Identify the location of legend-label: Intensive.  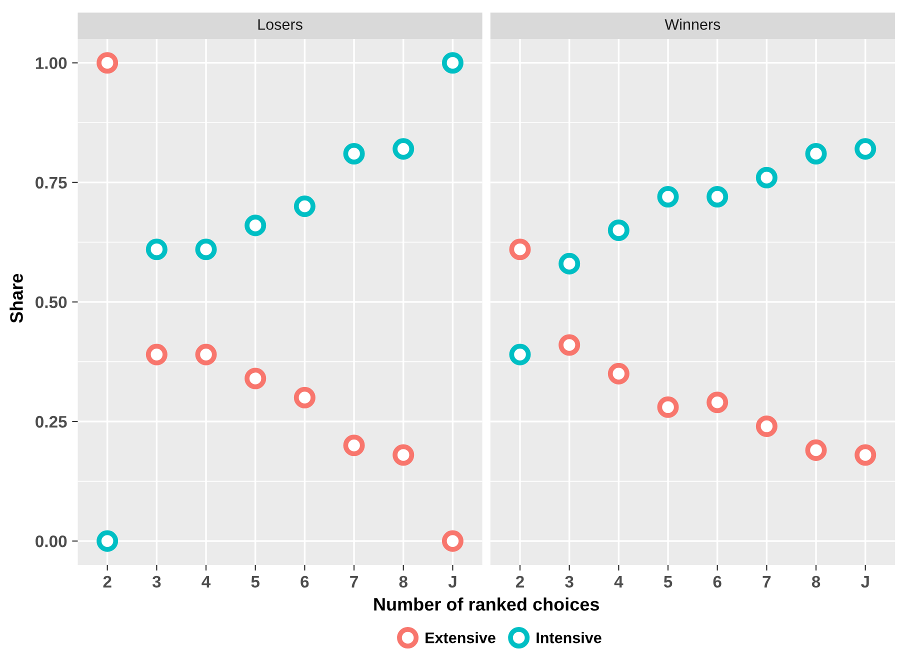
(569, 638).